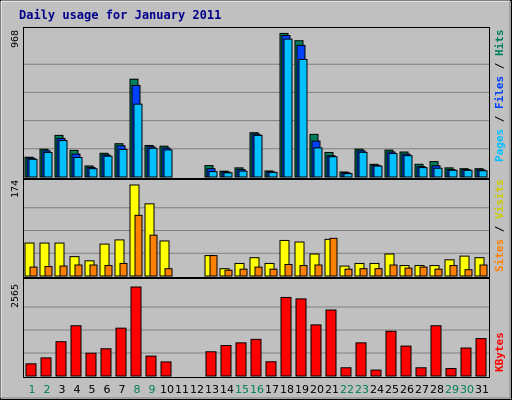 Image resolution: width=512 pixels, height=400 pixels. Describe the element at coordinates (32, 389) in the screenshot. I see `day-label: 1` at that location.